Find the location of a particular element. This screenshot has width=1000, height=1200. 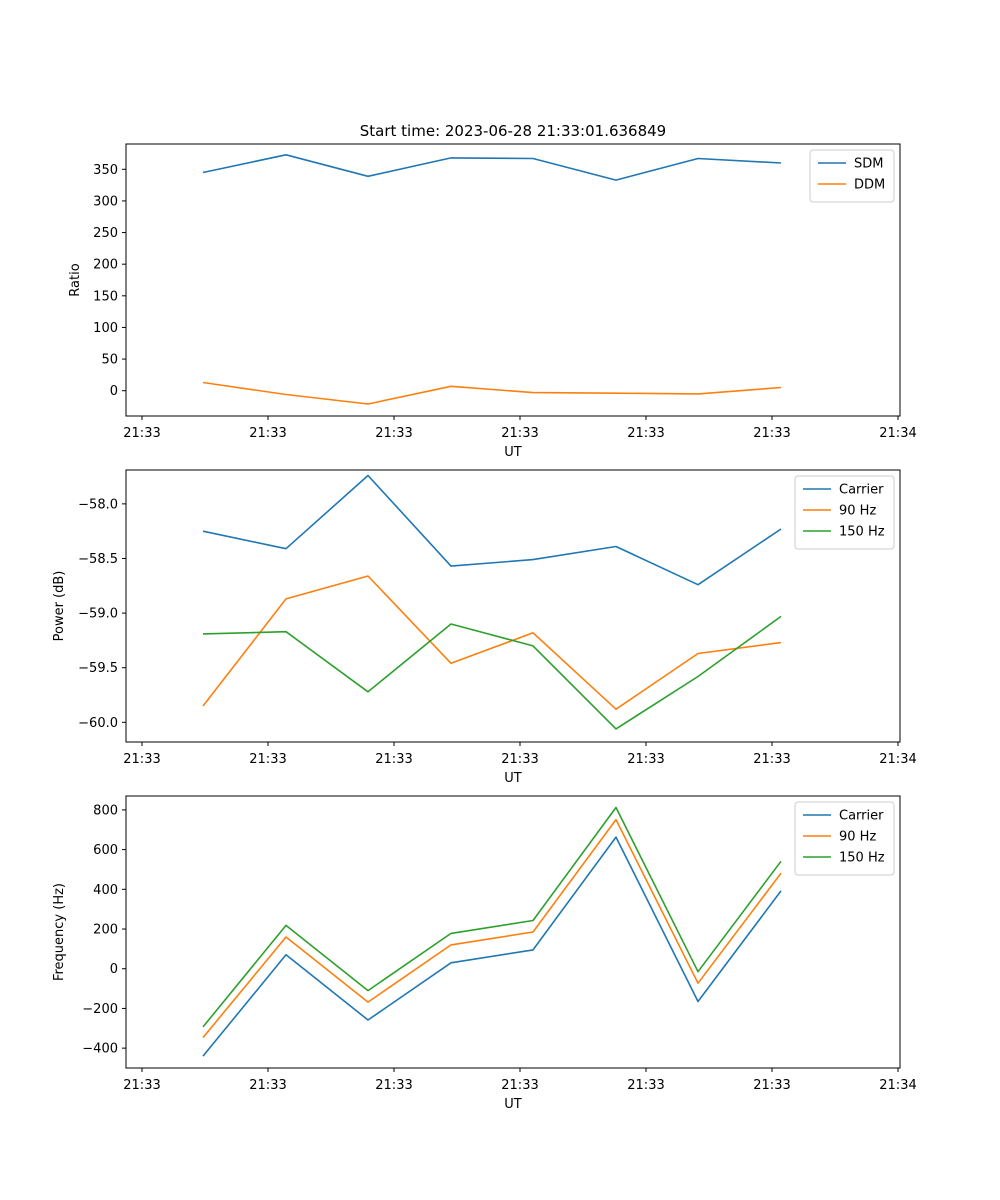

legend: SDM DDM is located at coordinates (852, 176).